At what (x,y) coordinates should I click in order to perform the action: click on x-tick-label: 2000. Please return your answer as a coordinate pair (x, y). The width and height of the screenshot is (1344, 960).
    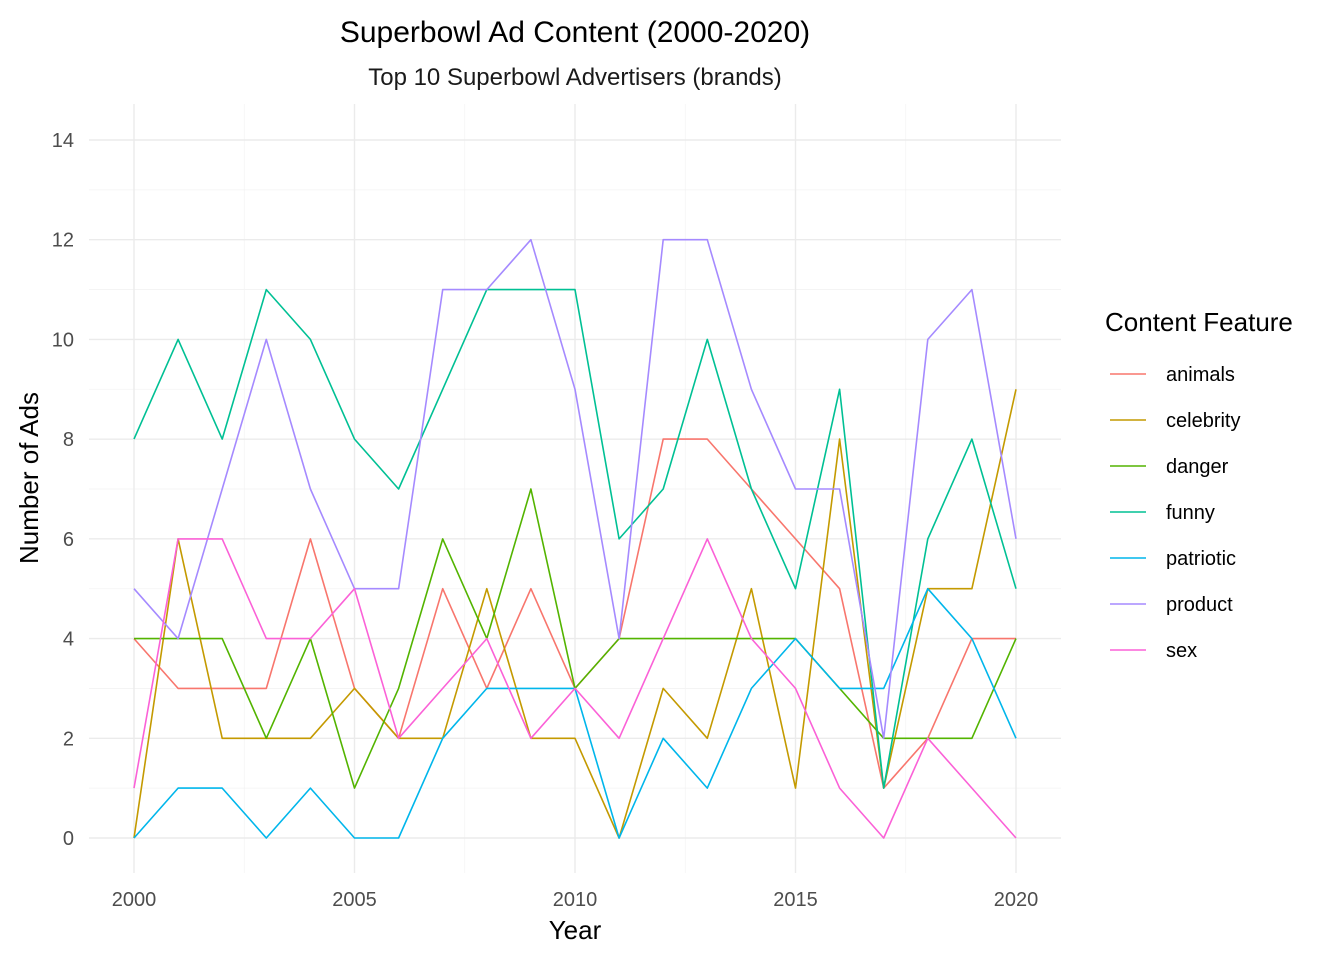
    Looking at the image, I should click on (134, 900).